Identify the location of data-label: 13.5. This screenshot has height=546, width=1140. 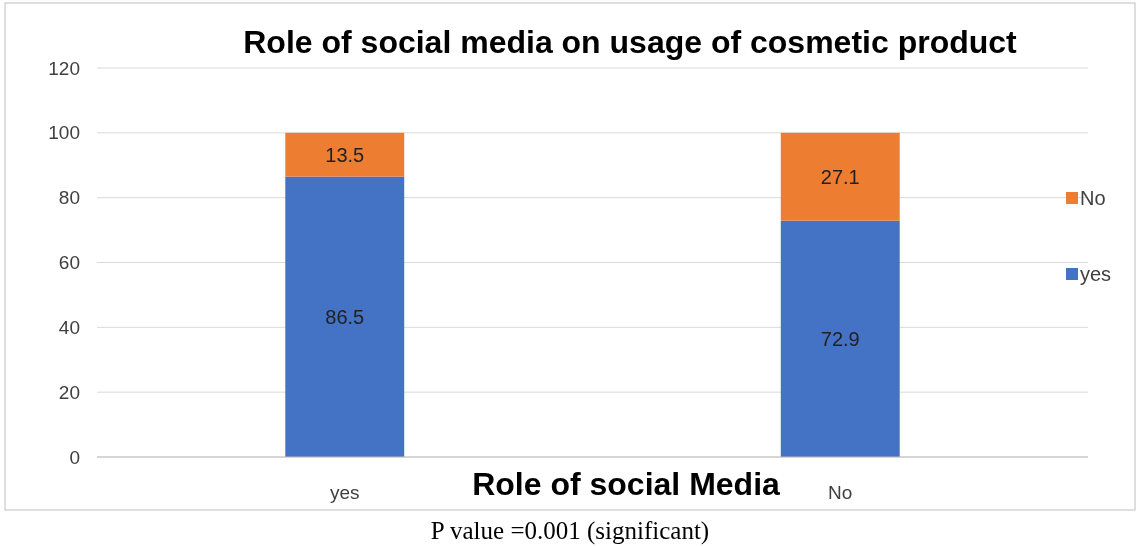
(345, 154).